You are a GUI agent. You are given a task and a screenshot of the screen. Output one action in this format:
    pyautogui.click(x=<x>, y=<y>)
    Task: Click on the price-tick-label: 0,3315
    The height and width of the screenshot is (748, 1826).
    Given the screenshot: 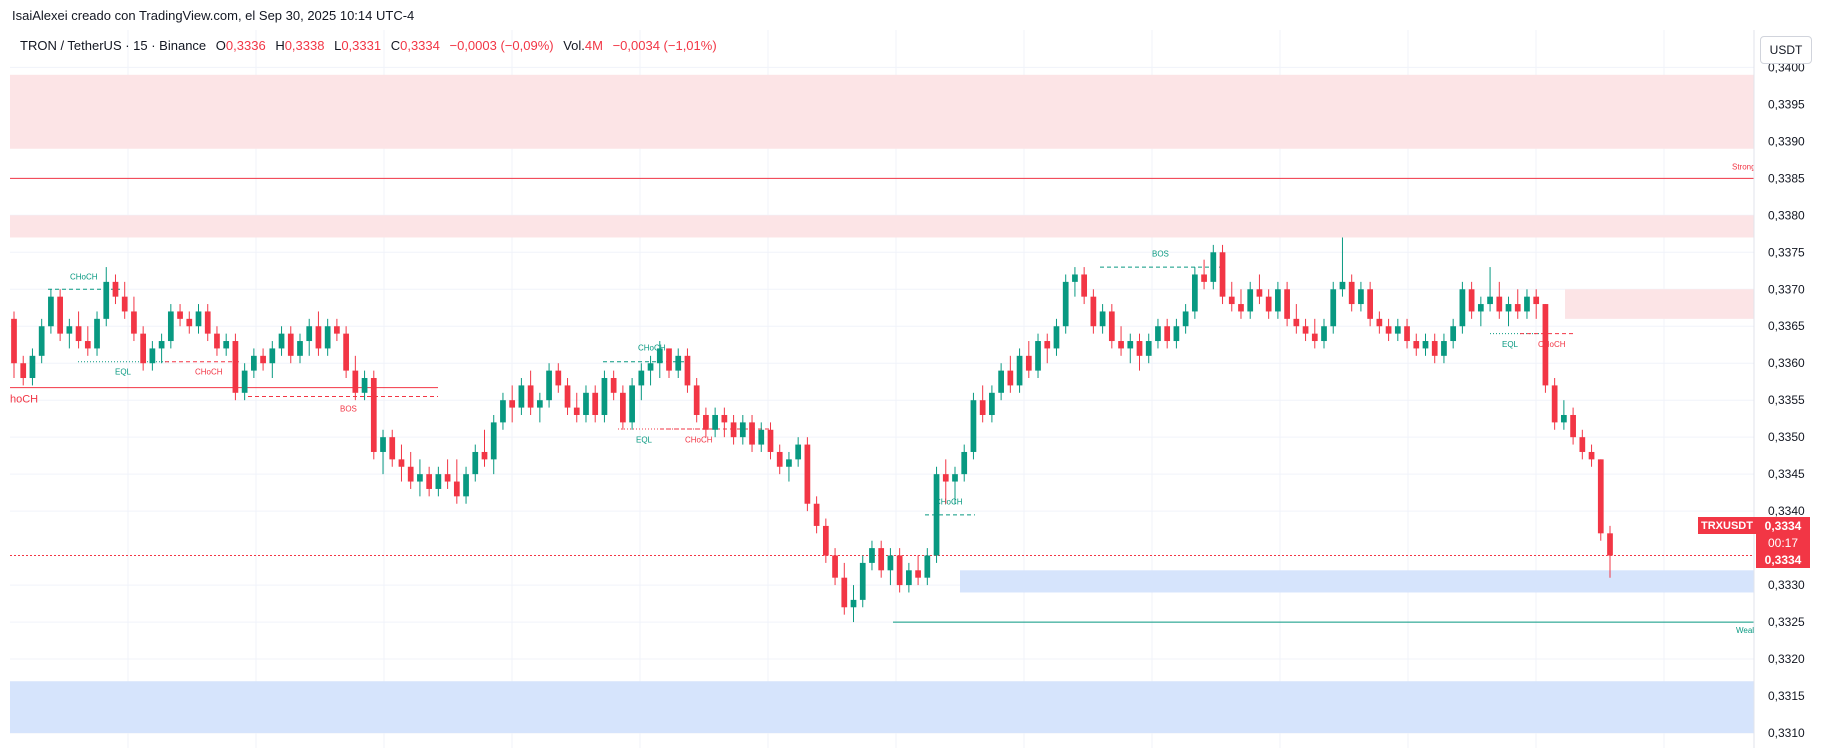 What is the action you would take?
    pyautogui.click(x=1786, y=696)
    